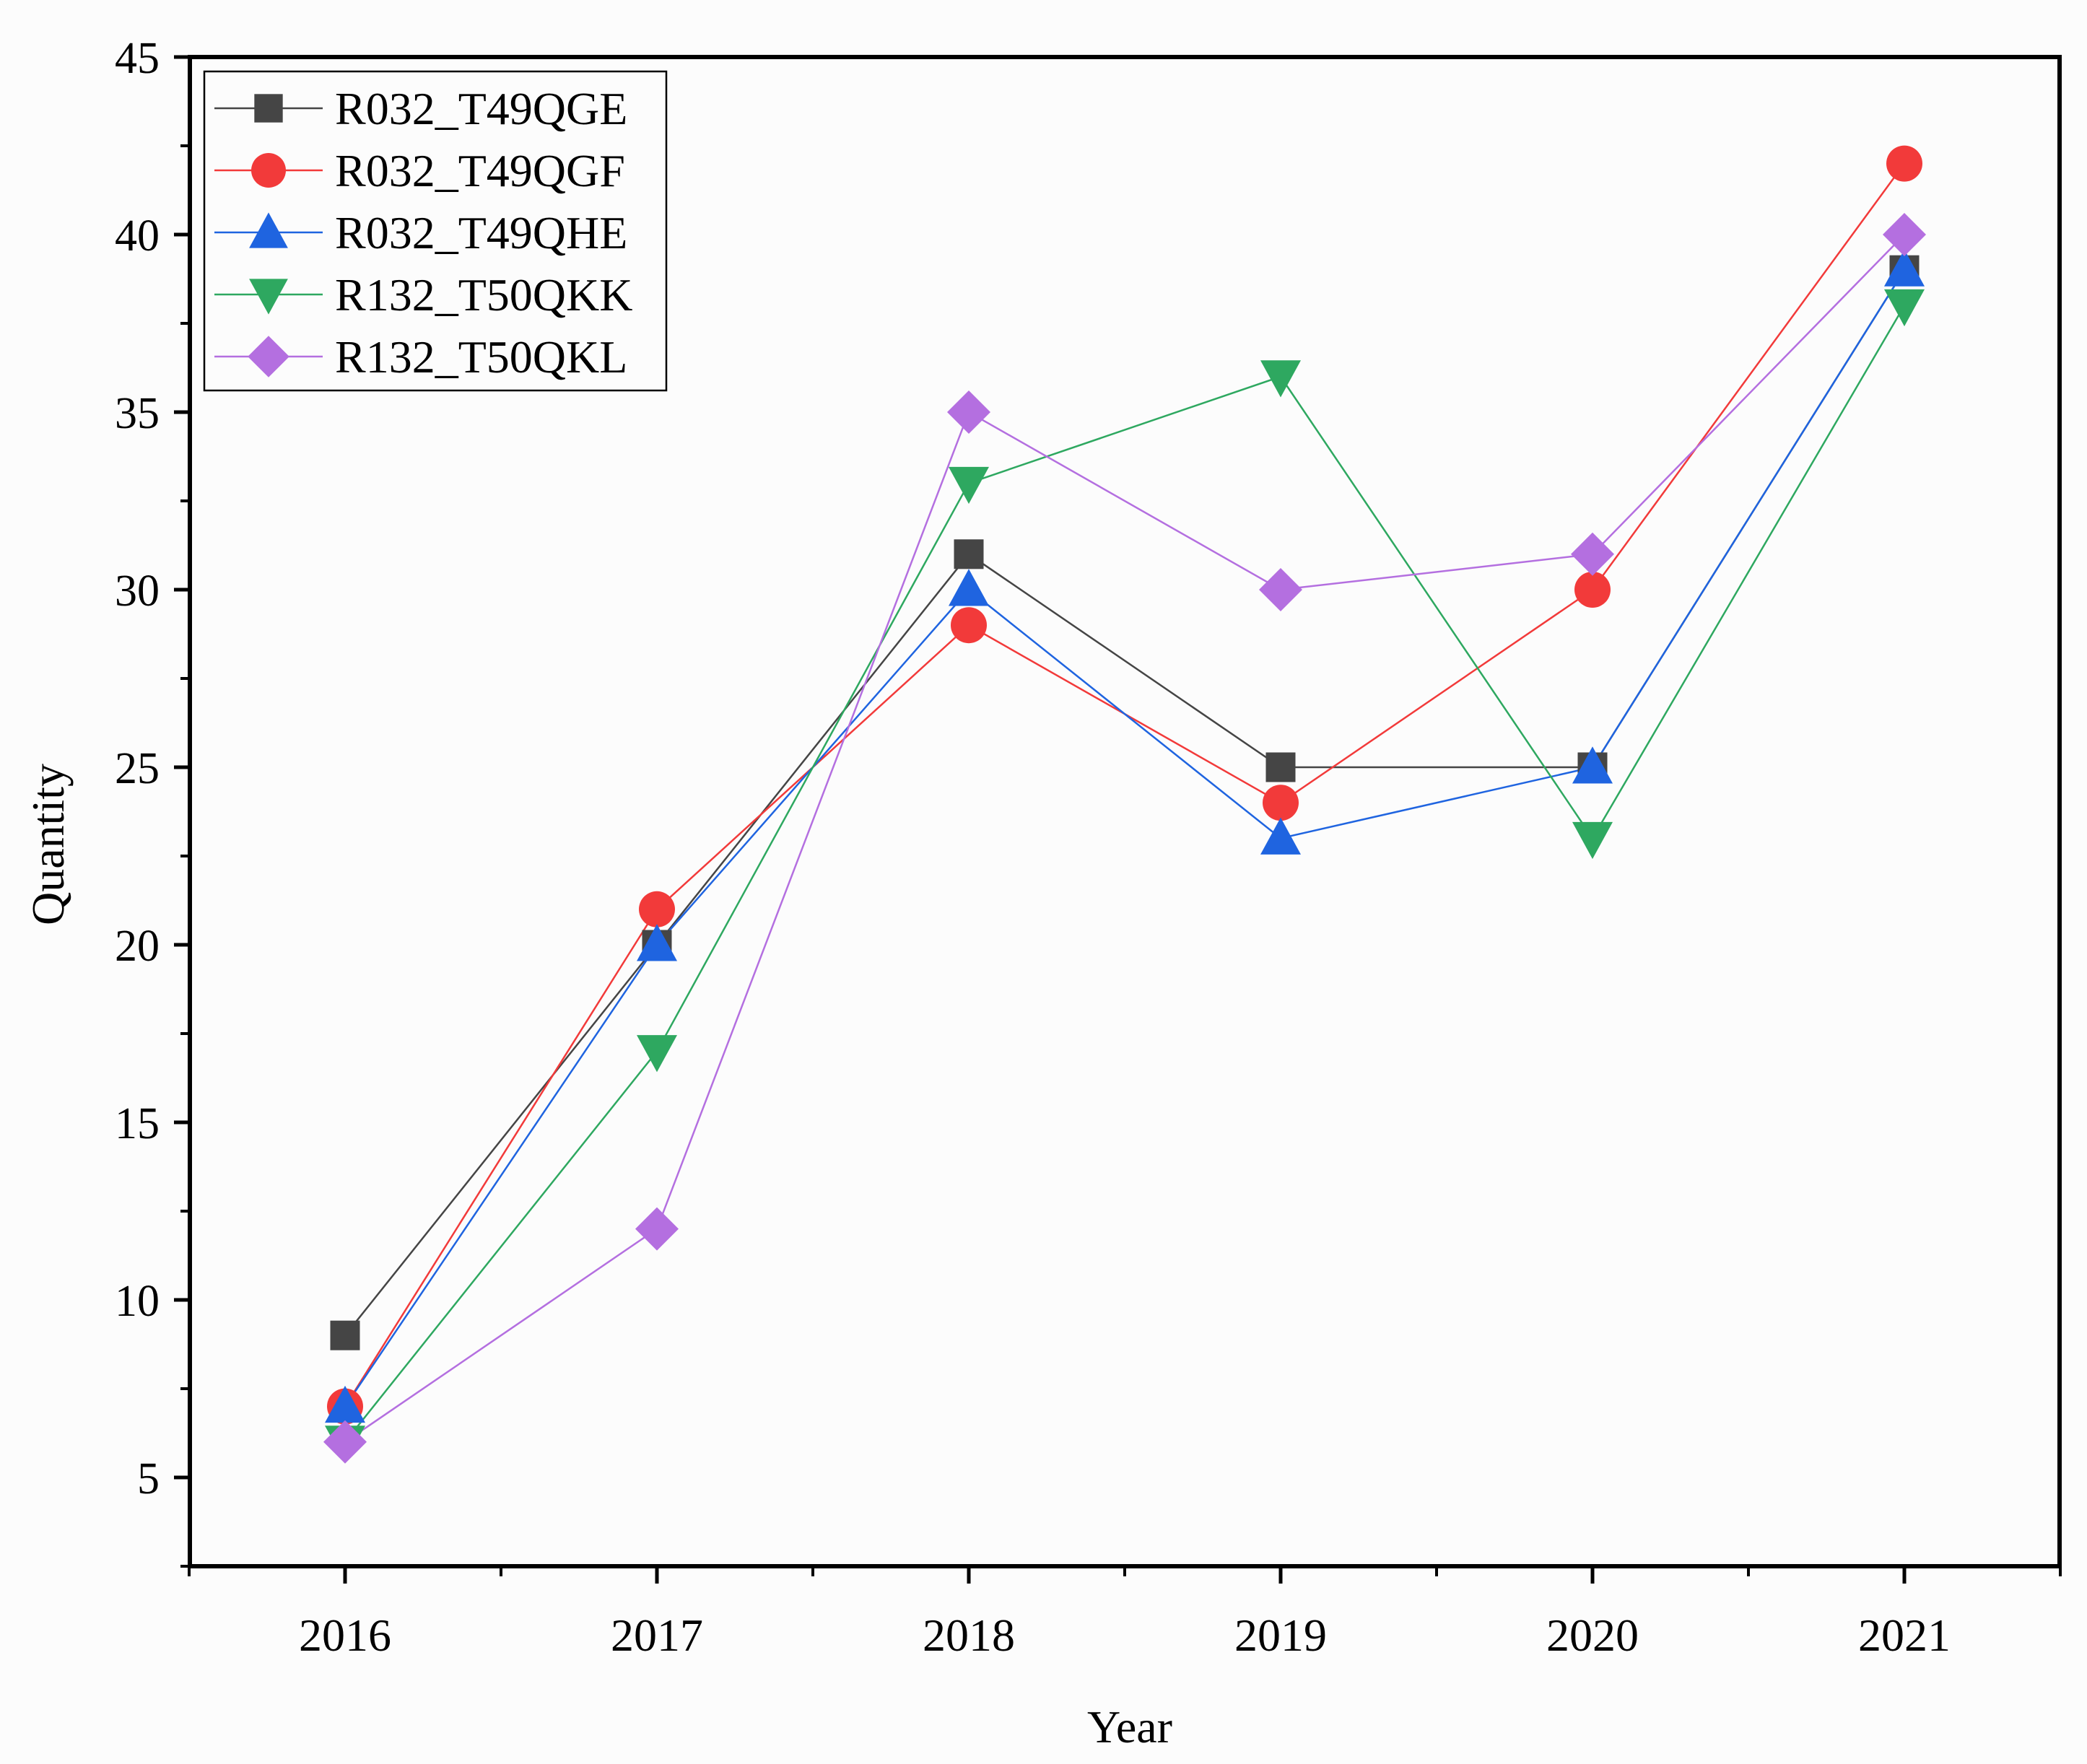 The width and height of the screenshot is (2087, 1764). I want to click on y-tick-label: 45, so click(137, 58).